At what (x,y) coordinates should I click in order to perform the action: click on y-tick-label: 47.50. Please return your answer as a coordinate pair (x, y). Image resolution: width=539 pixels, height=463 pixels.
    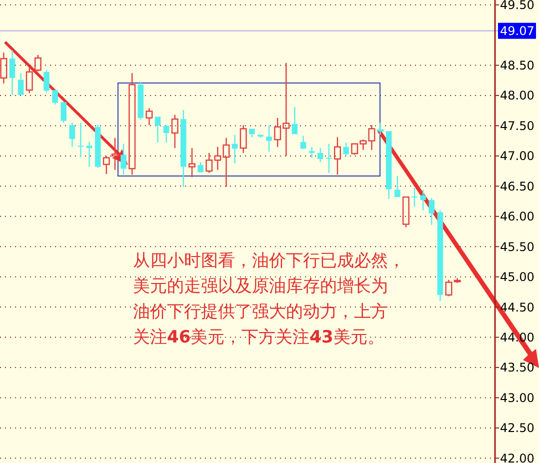
    Looking at the image, I should click on (517, 125).